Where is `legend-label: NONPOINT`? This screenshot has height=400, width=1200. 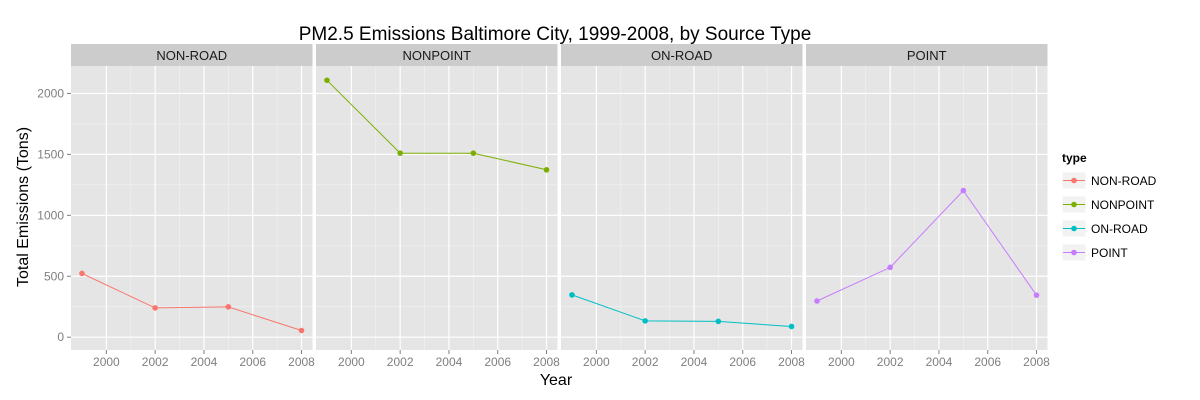 legend-label: NONPOINT is located at coordinates (1123, 205).